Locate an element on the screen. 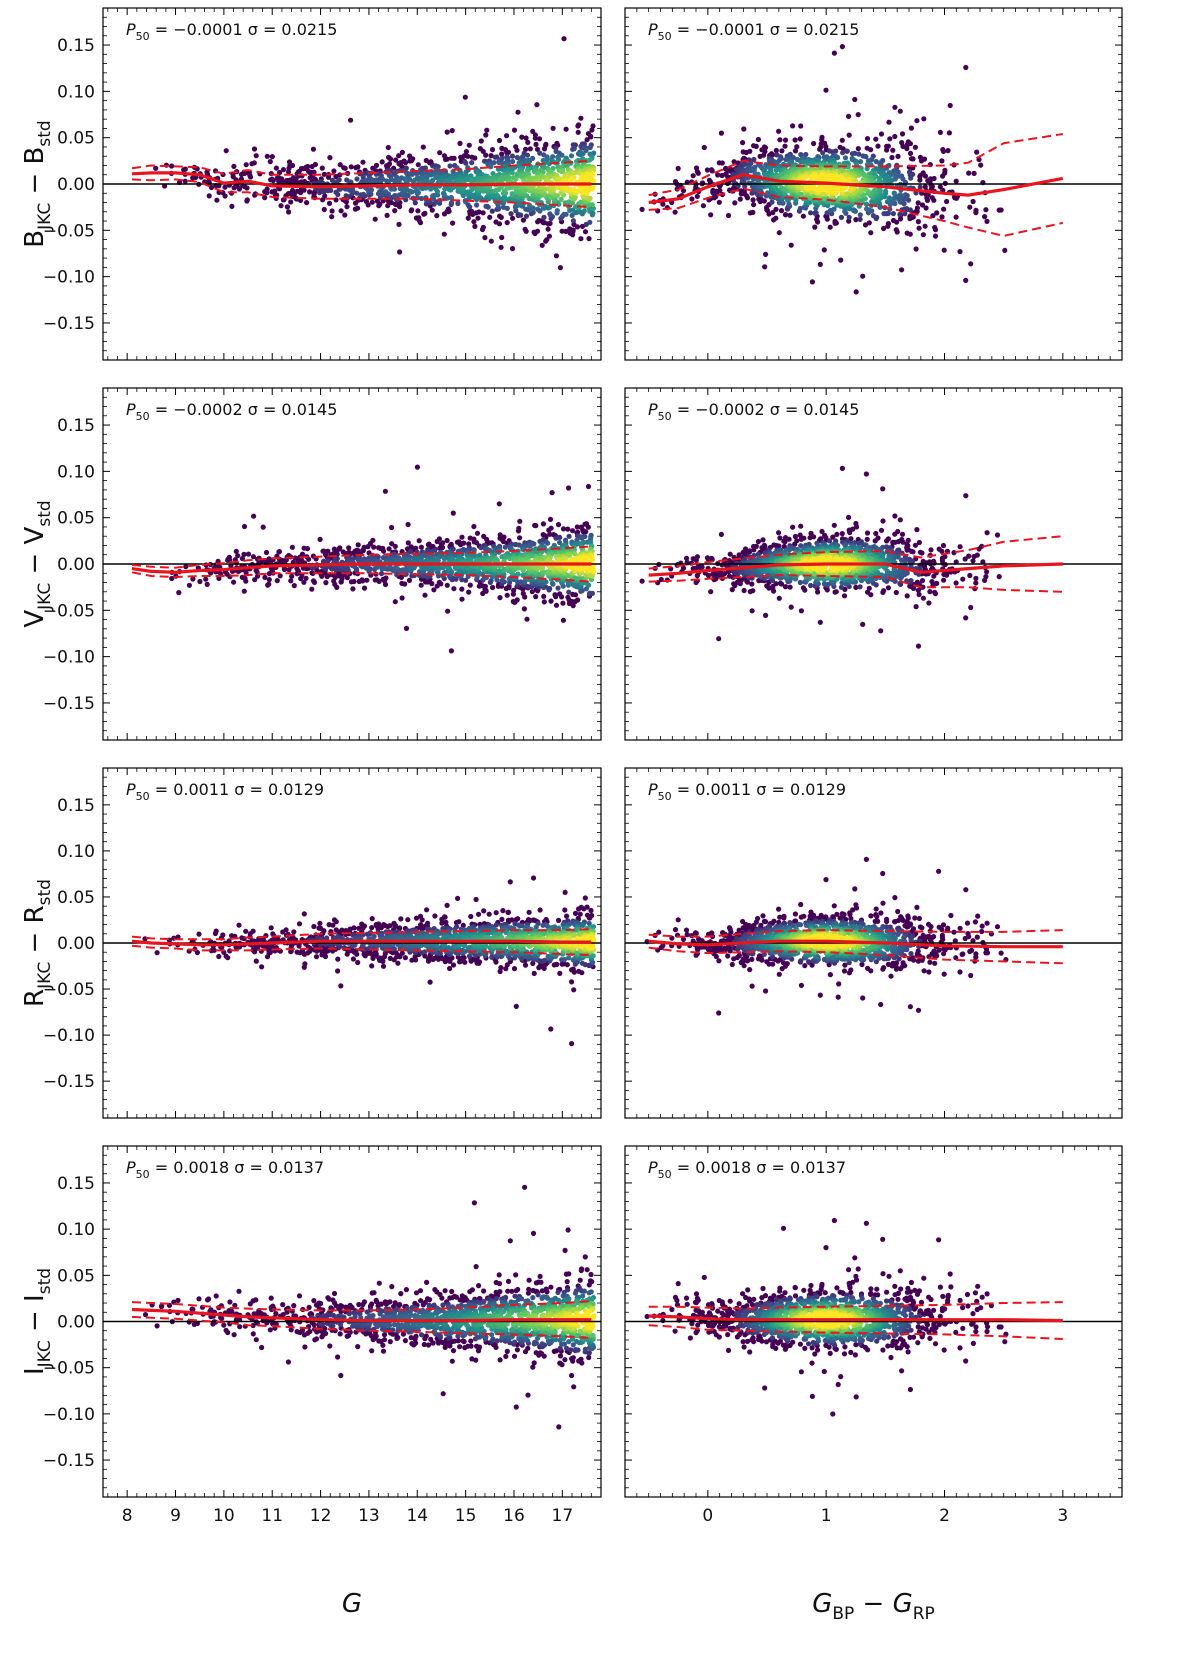 The height and width of the screenshot is (1665, 1200). upper-percentile-line is located at coordinates (361, 167).